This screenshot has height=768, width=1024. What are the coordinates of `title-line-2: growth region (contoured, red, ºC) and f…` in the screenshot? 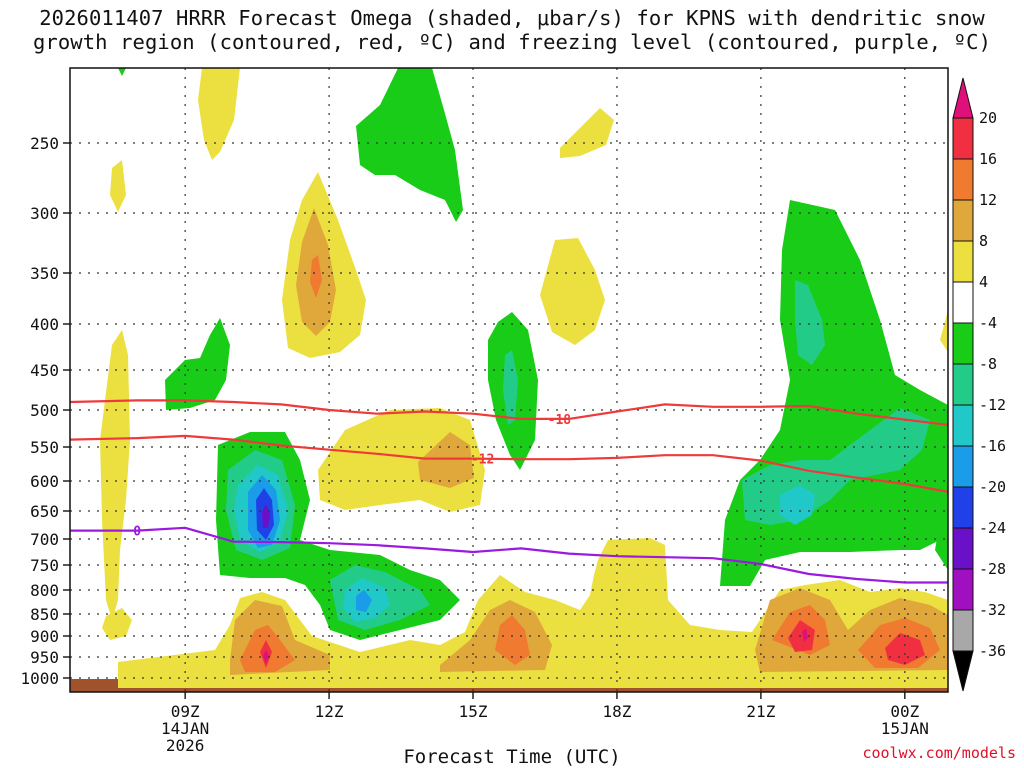 It's located at (512, 42).